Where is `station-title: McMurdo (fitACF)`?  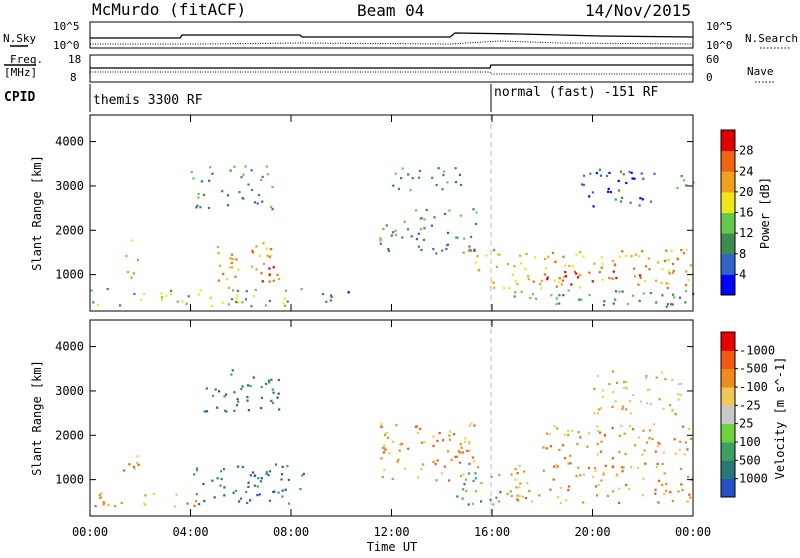 station-title: McMurdo (fitACF) is located at coordinates (169, 9).